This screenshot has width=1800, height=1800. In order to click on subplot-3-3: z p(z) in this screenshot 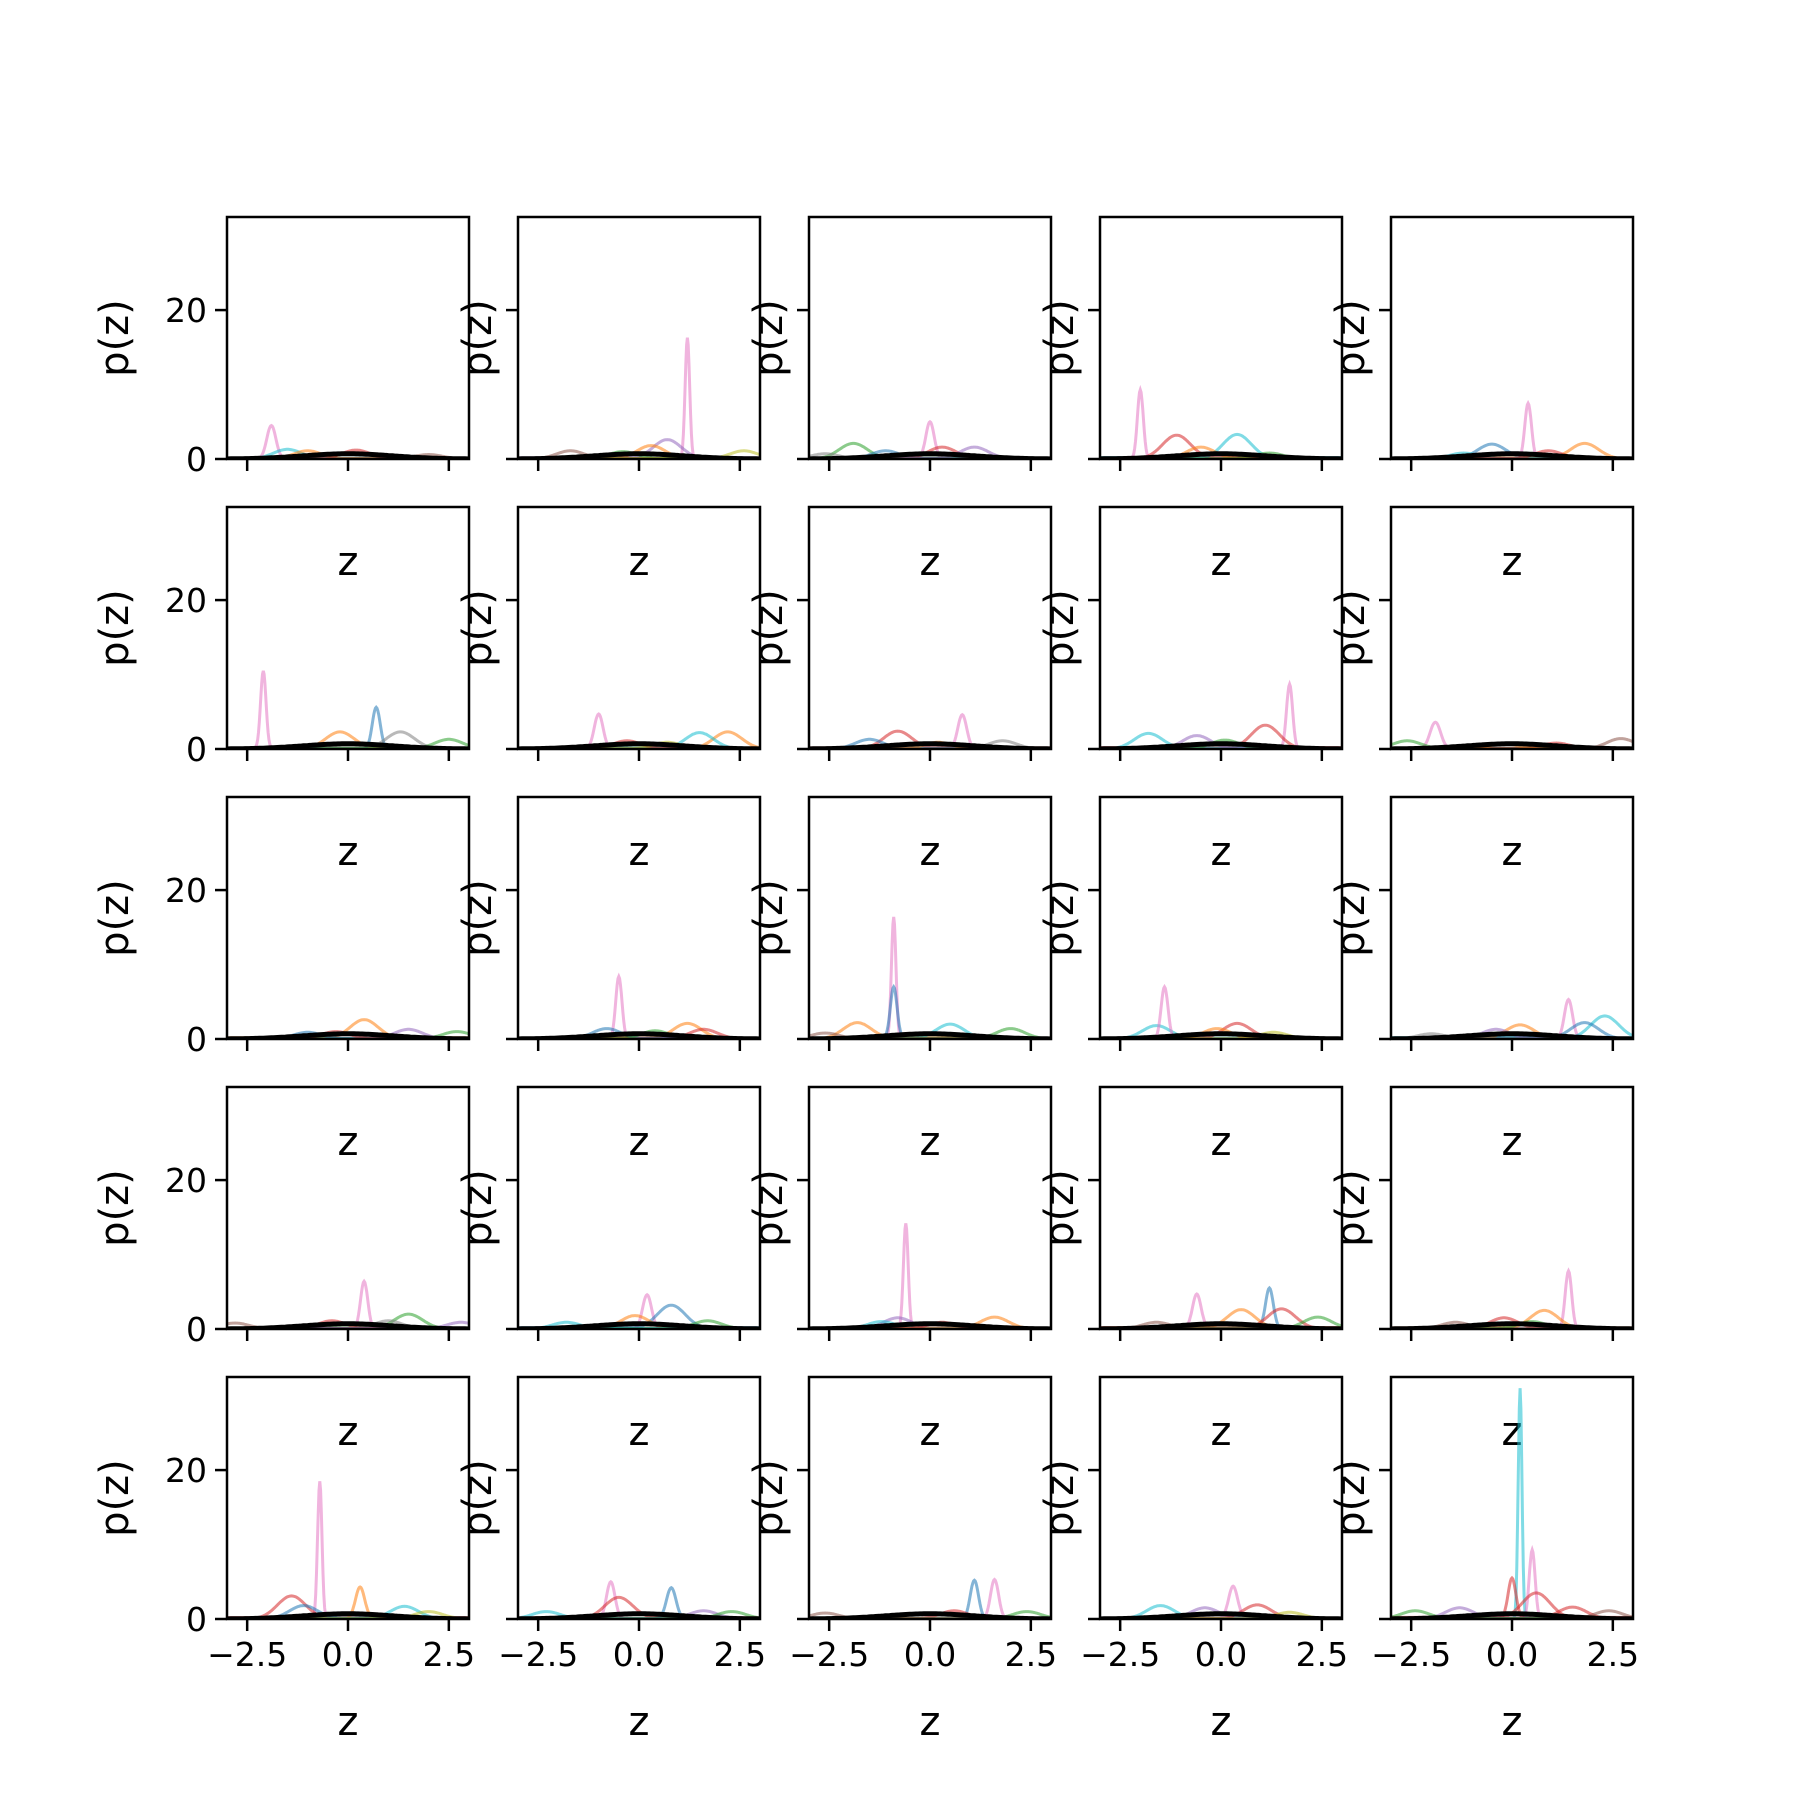, I will do `click(899, 980)`.